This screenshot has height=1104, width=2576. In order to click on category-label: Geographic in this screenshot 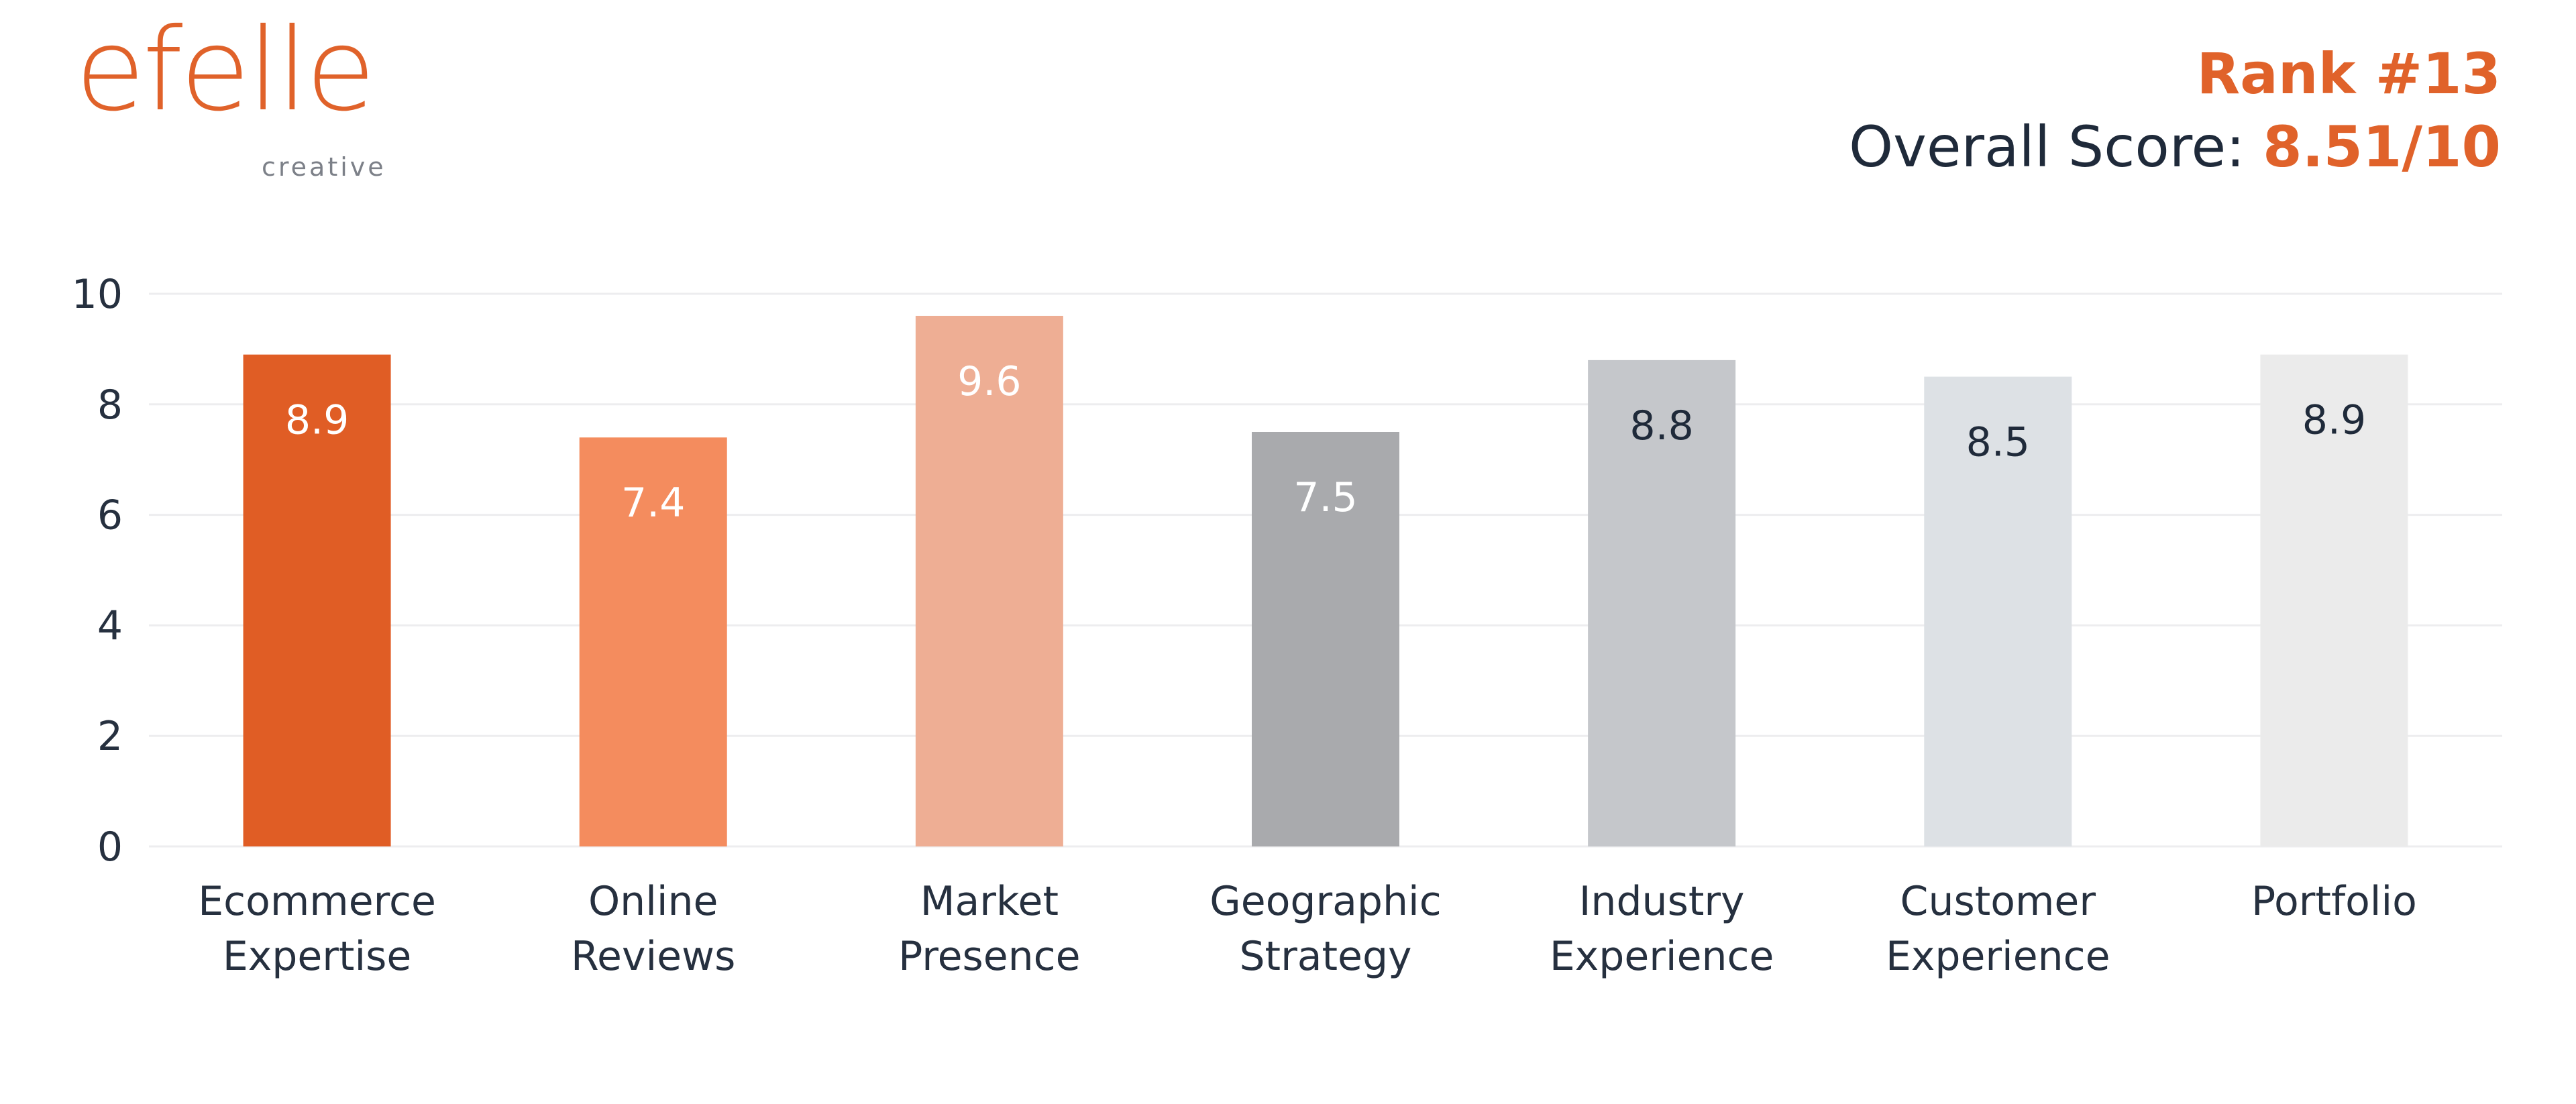, I will do `click(1325, 901)`.